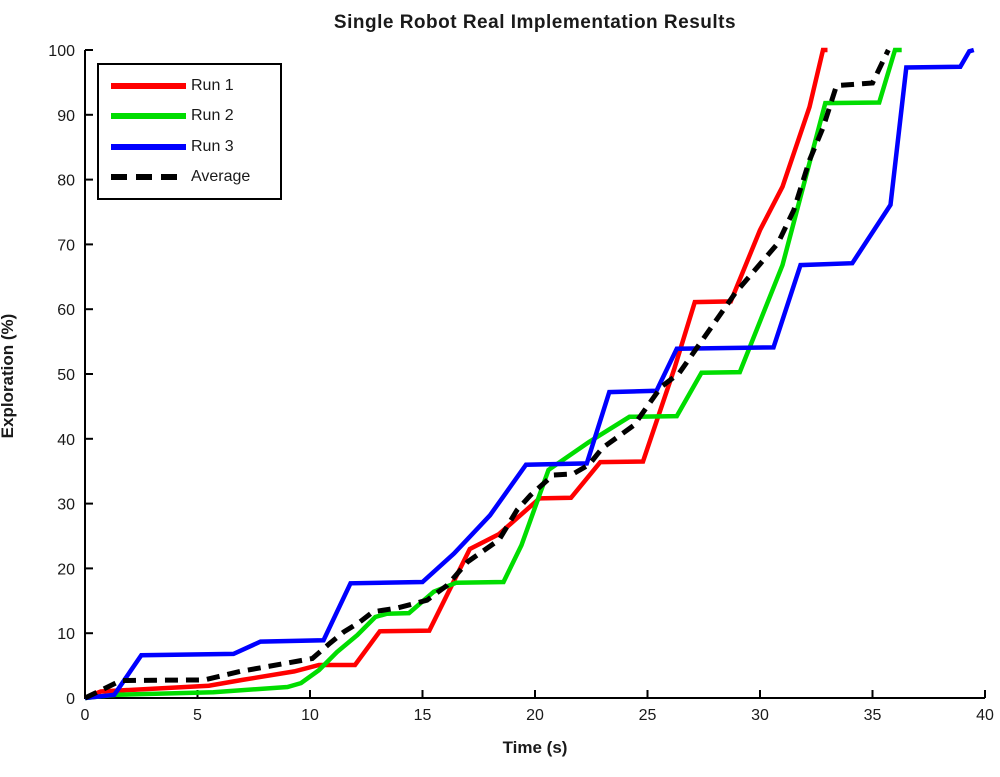 The width and height of the screenshot is (1000, 777). I want to click on legend-item-run-2: Run 2, so click(195, 116).